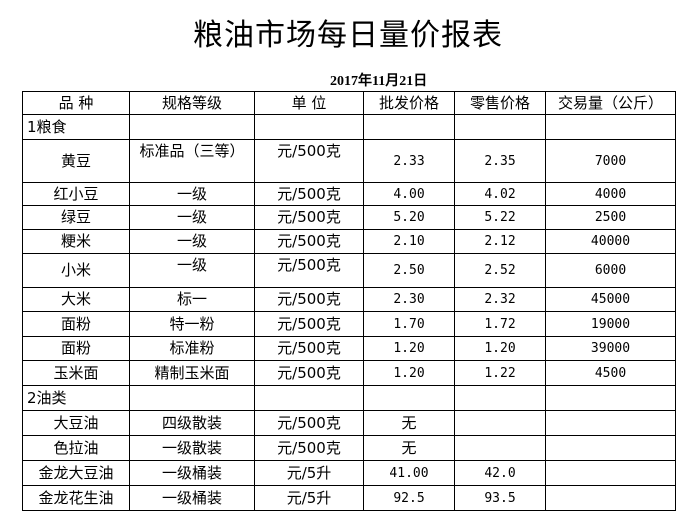 This screenshot has height=527, width=696. Describe the element at coordinates (500, 241) in the screenshot. I see `cell-retail-price: 2.12` at that location.